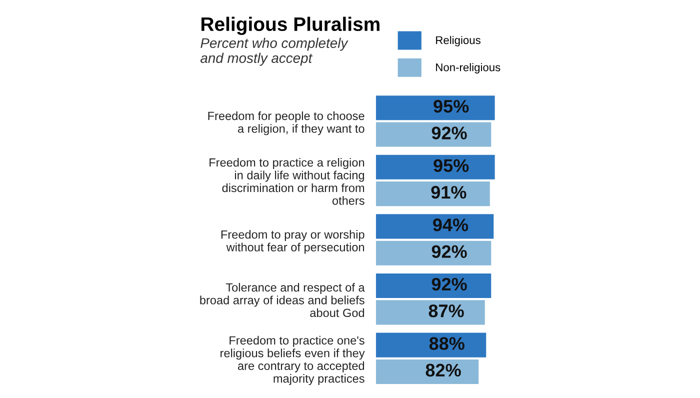 This screenshot has width=700, height=398. Describe the element at coordinates (274, 52) in the screenshot. I see `chart-subtitle: Percent who completely and mostly accept` at that location.